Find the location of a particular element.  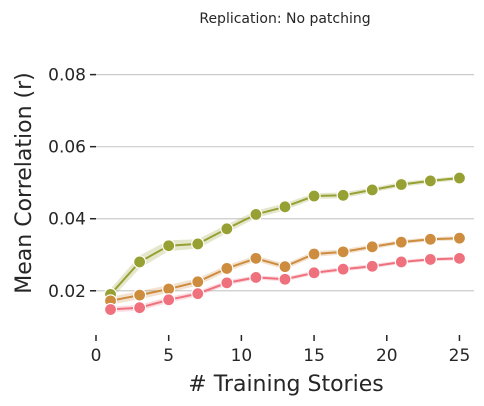

x-axis-ticks: 0 5 10 15 20 25 is located at coordinates (281, 350).